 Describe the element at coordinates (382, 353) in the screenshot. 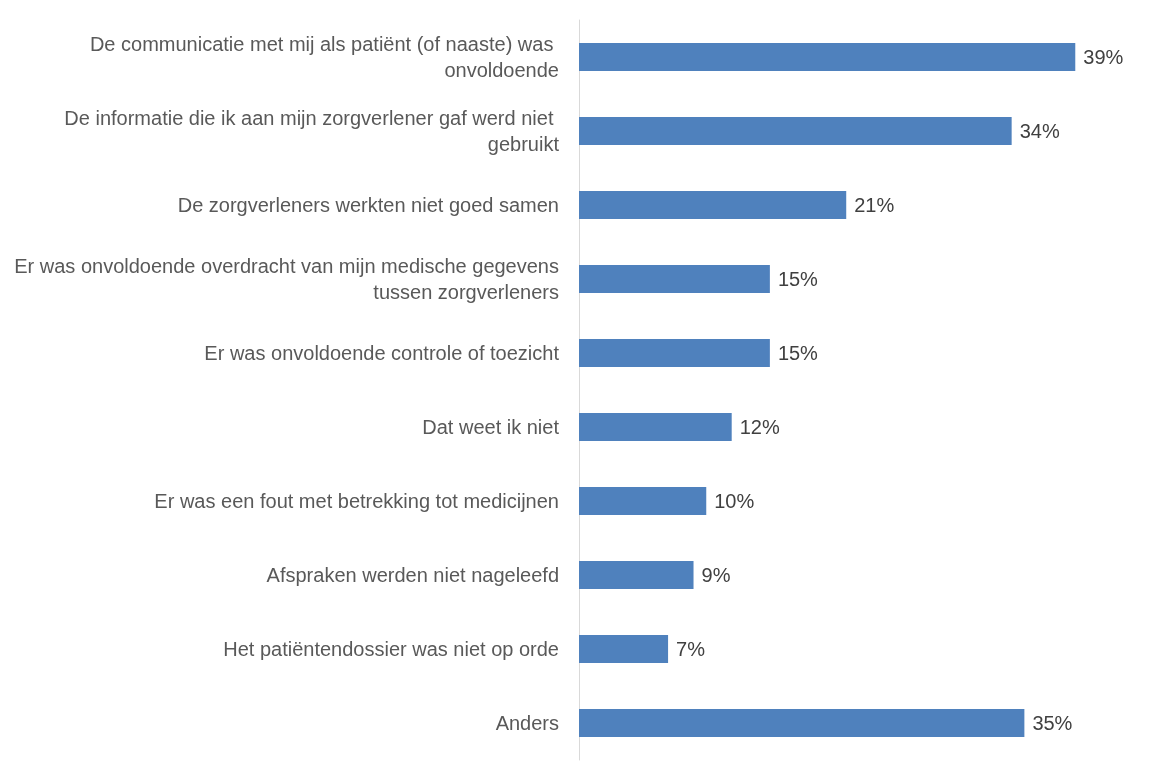

I see `y-tick-label: Er was onvoldoende controle of toezicht` at that location.